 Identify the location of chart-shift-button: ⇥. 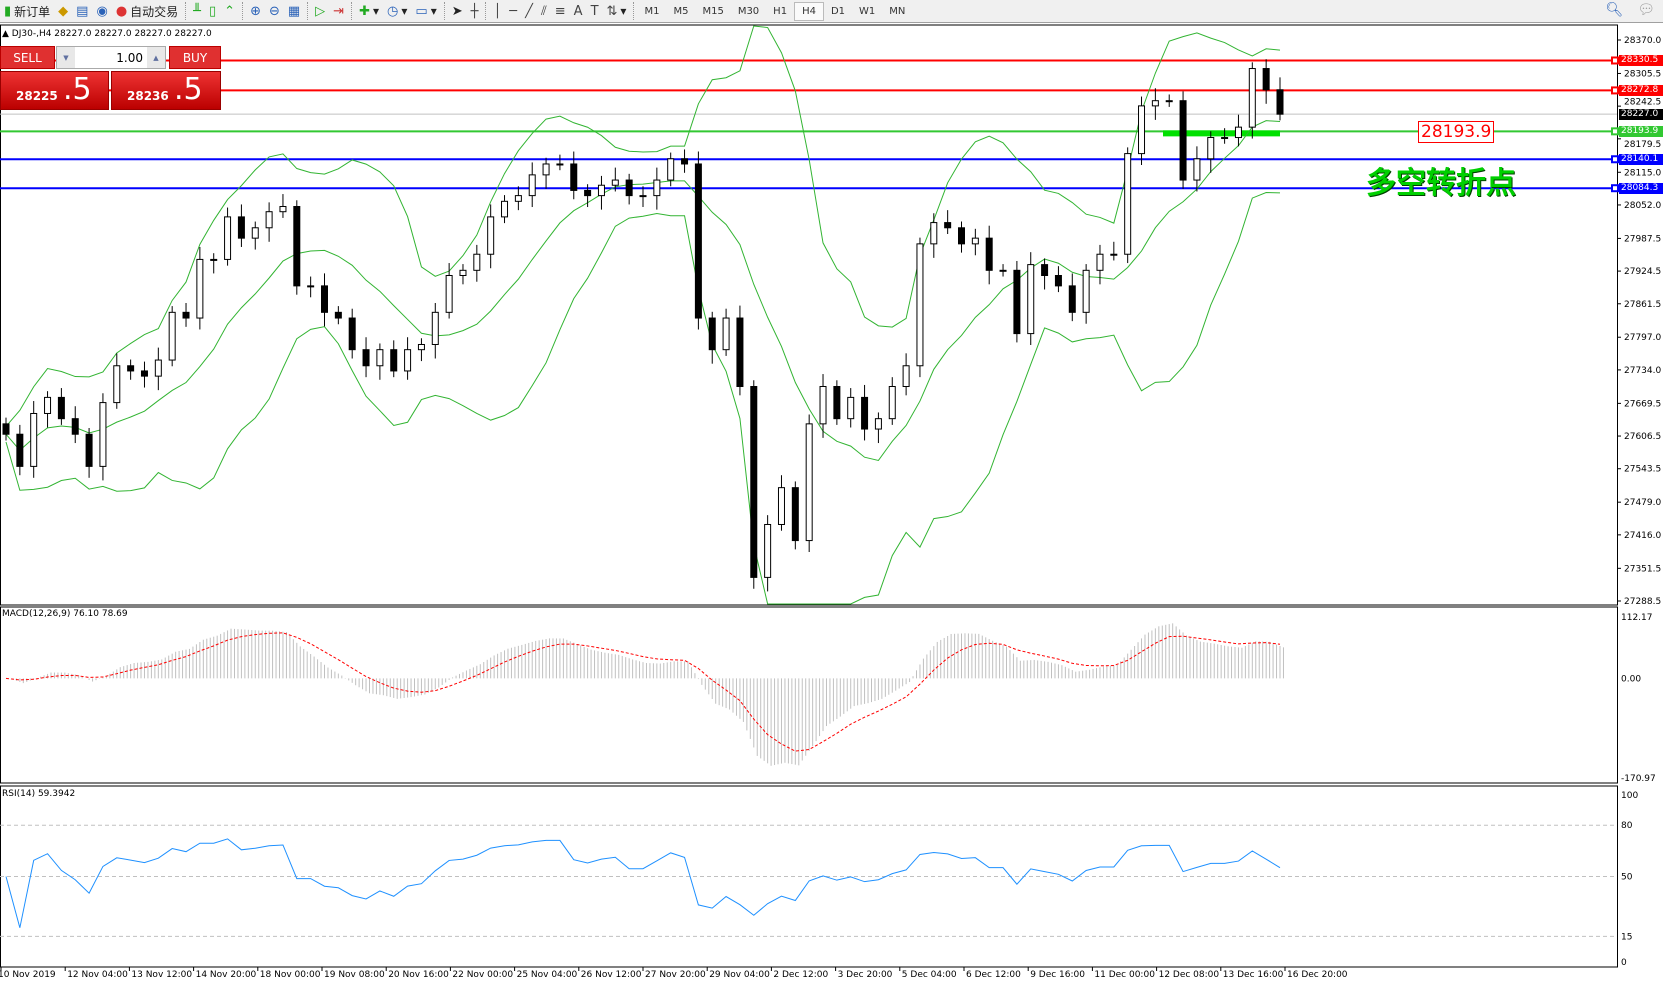
(338, 11).